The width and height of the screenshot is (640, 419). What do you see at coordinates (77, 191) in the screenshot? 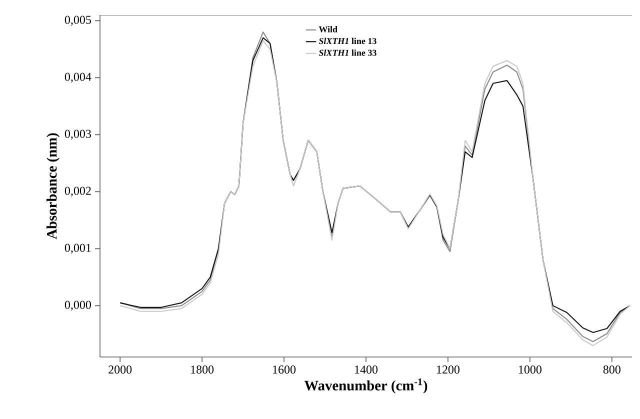
I see `y-tick-label: 0,002` at bounding box center [77, 191].